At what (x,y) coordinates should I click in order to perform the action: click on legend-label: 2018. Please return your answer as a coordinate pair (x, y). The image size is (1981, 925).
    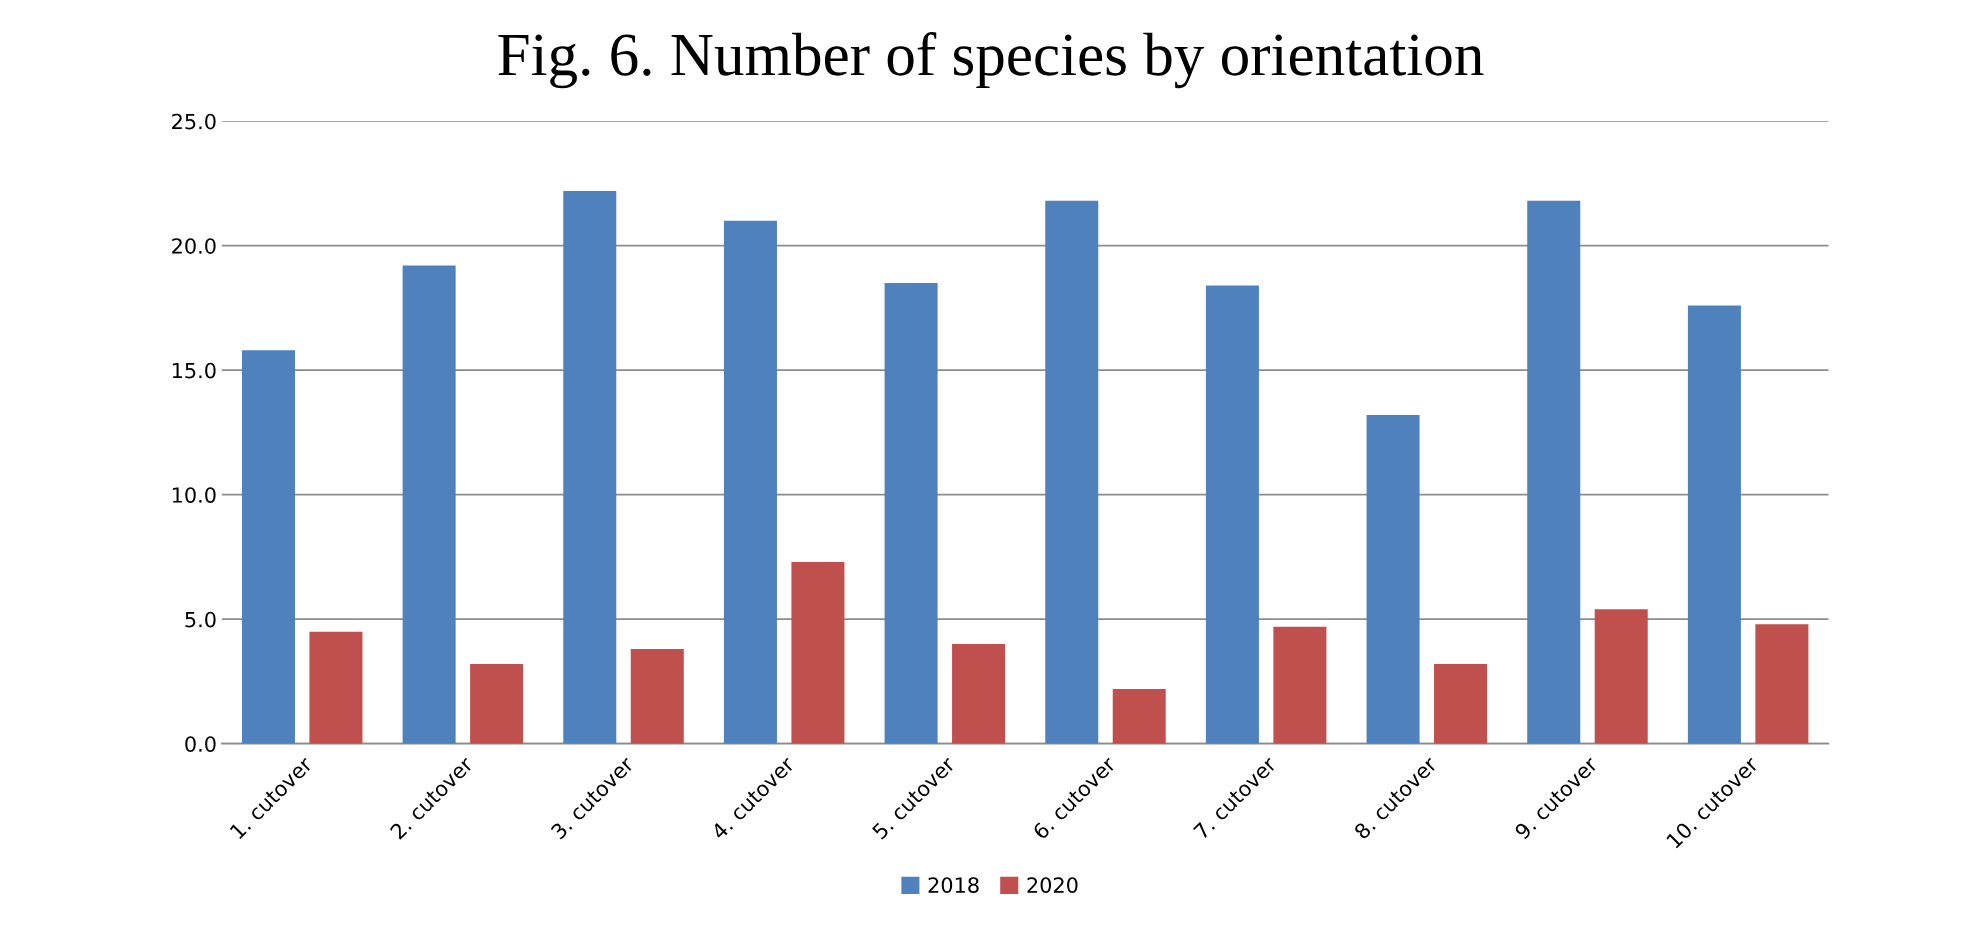
    Looking at the image, I should click on (953, 885).